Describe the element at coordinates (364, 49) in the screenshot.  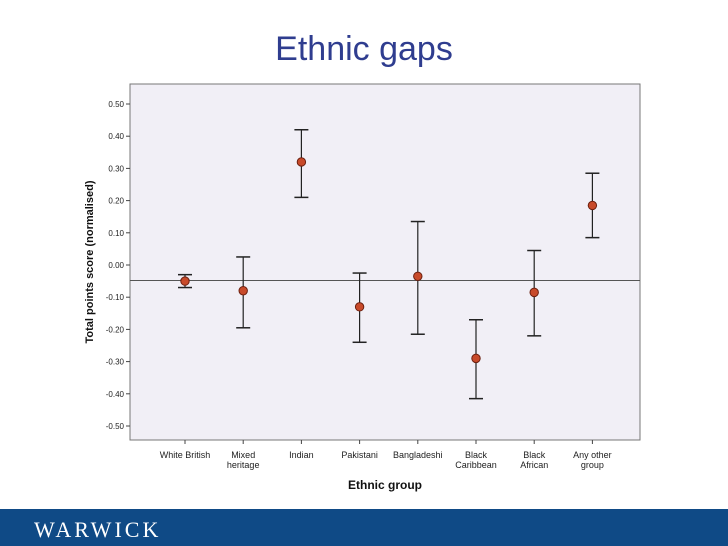
I see `slide-title: Ethnic gaps` at that location.